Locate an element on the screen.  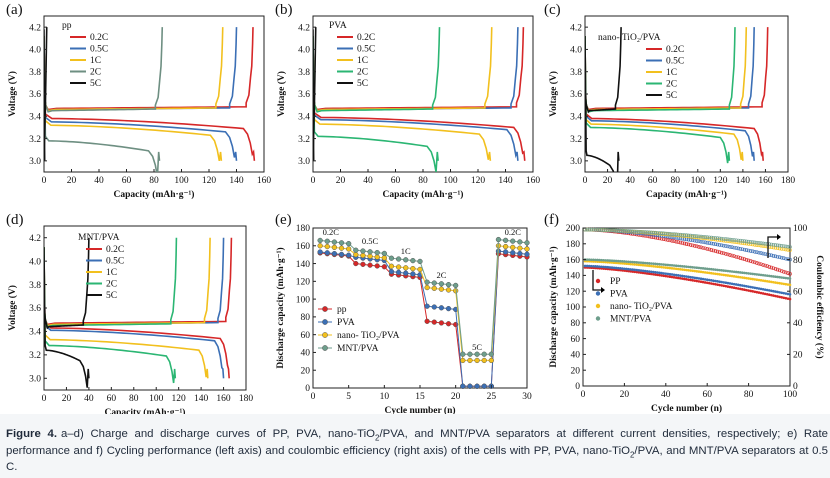
arrow-right-head is located at coordinates (779, 237).